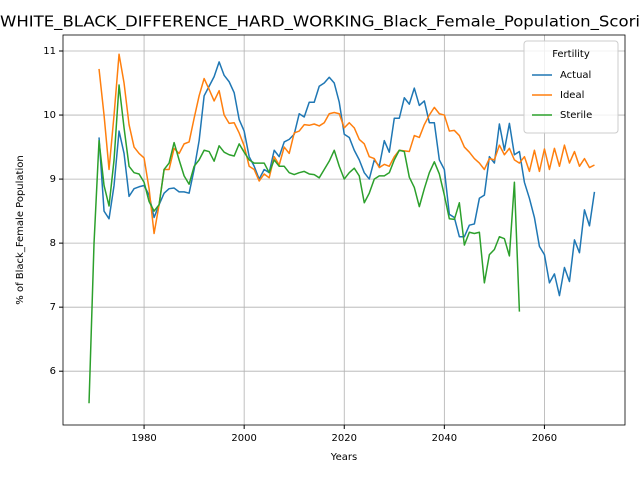 The height and width of the screenshot is (480, 640). Describe the element at coordinates (53, 243) in the screenshot. I see `y-tick-label: 8` at that location.